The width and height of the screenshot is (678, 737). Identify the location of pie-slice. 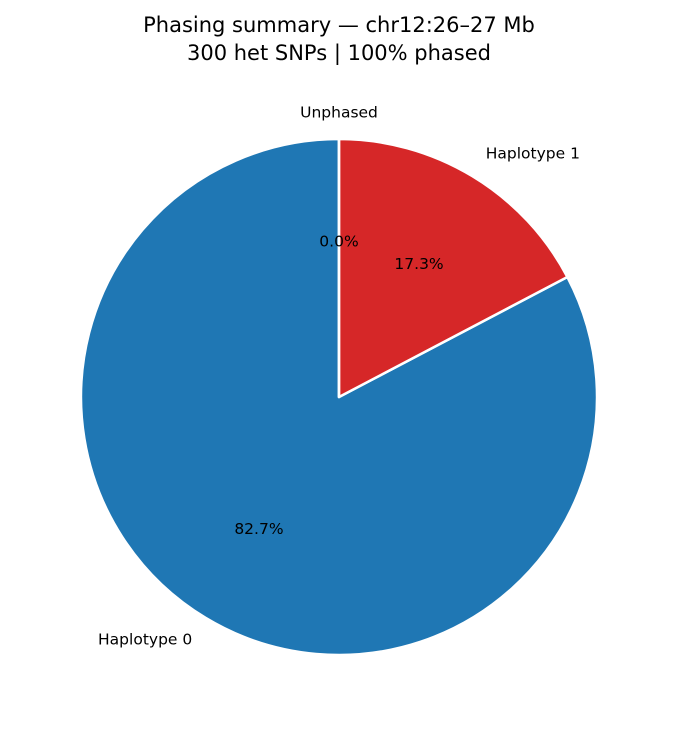
(453, 268).